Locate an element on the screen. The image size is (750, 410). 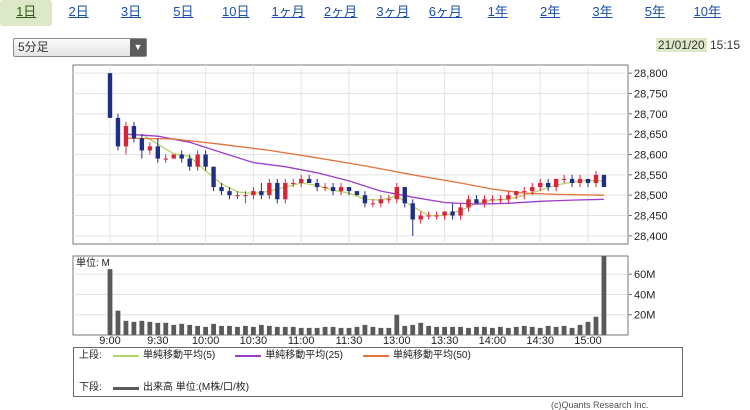
interval-select-value: 5分足 is located at coordinates (33, 47).